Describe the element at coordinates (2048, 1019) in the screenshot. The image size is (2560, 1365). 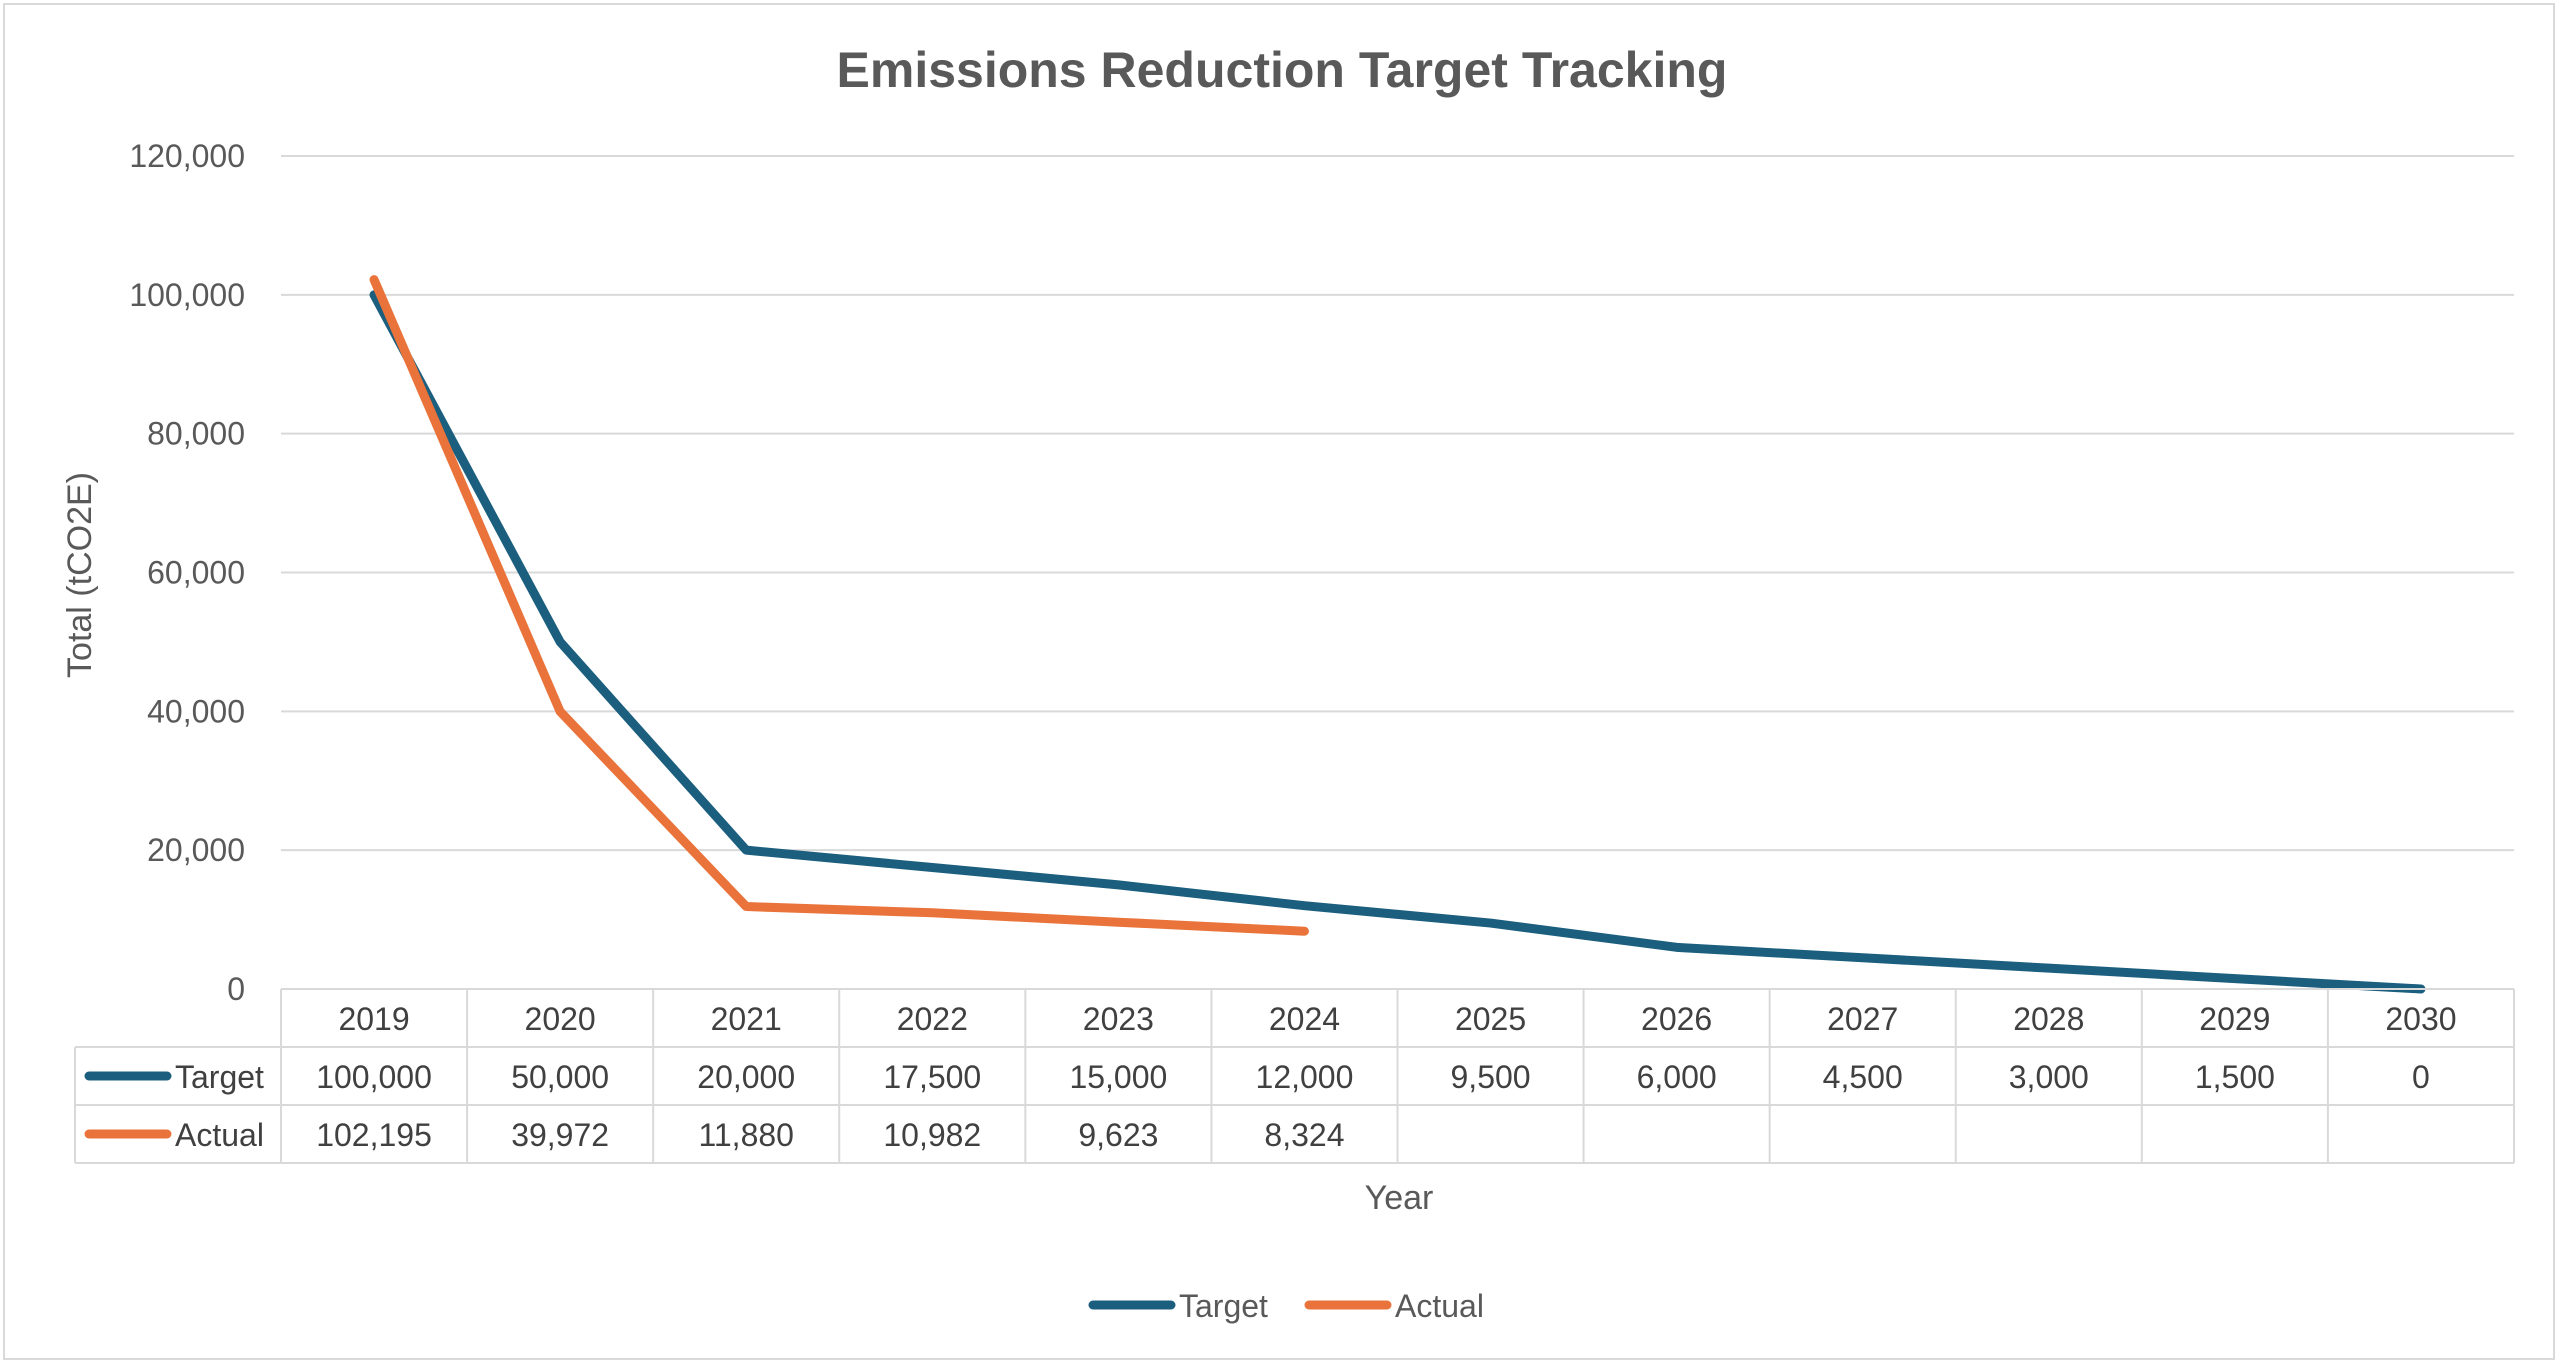
I see `x-tick-label: 2028` at that location.